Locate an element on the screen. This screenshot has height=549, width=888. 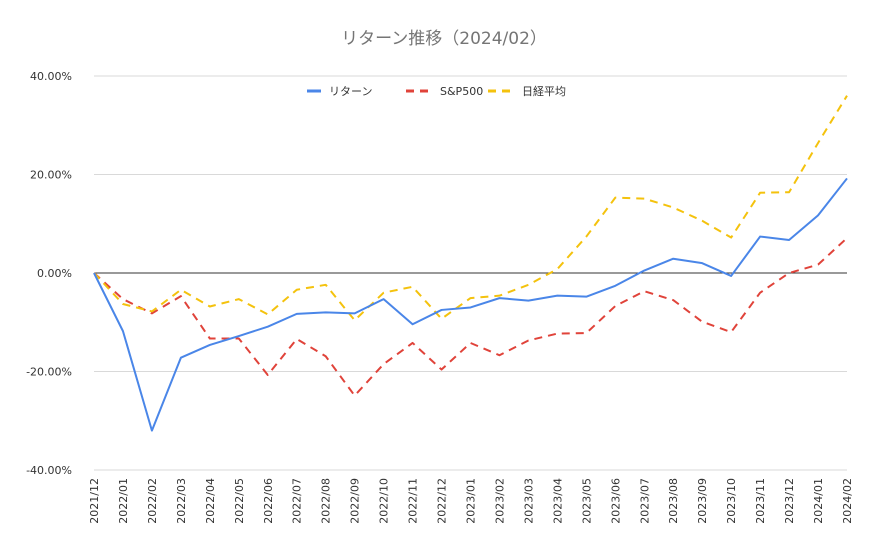
x-tick-label: 2023/04 is located at coordinates (557, 501).